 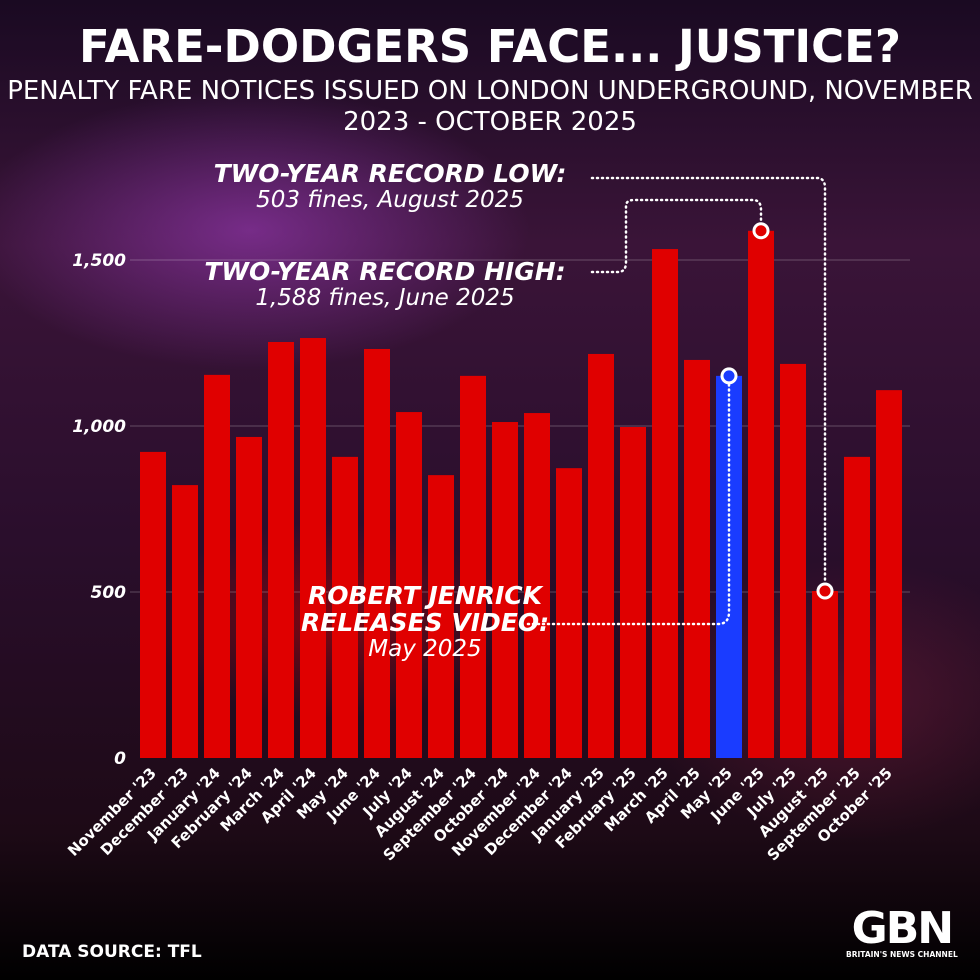 I want to click on annotation-low-text: 503 fines, August 2025, so click(x=390, y=200).